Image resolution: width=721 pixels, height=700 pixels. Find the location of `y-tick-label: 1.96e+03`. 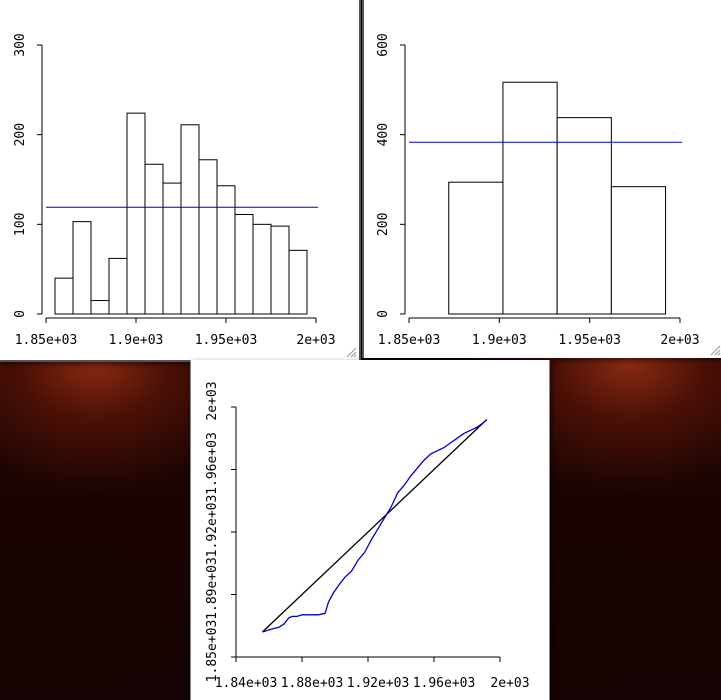

y-tick-label: 1.96e+03 is located at coordinates (212, 463).